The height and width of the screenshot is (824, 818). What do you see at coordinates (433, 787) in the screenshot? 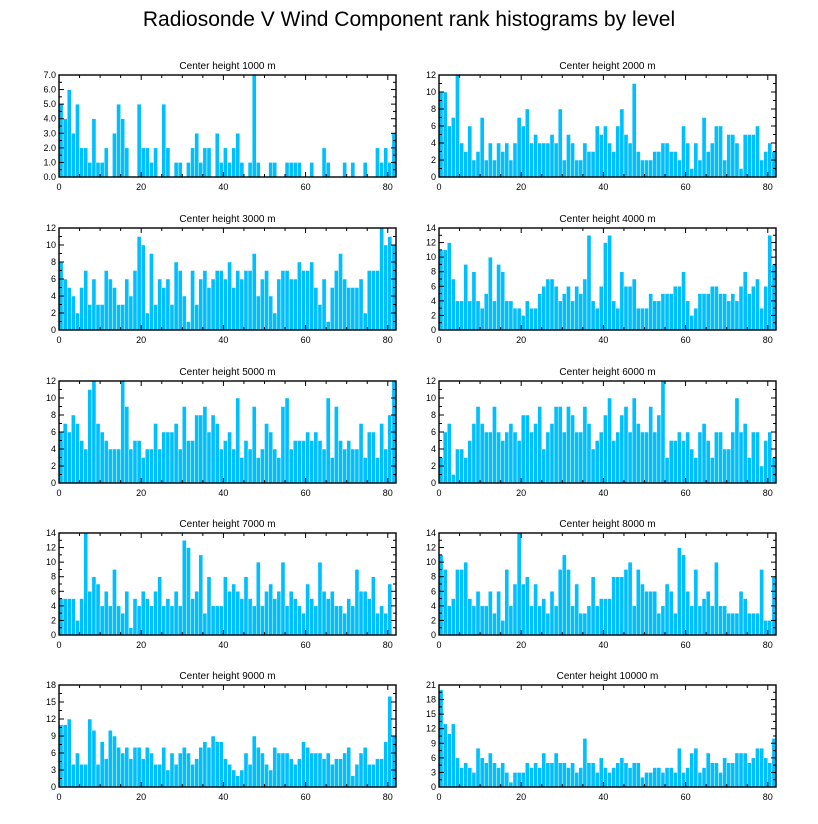
I see `y-tick-label: 0` at bounding box center [433, 787].